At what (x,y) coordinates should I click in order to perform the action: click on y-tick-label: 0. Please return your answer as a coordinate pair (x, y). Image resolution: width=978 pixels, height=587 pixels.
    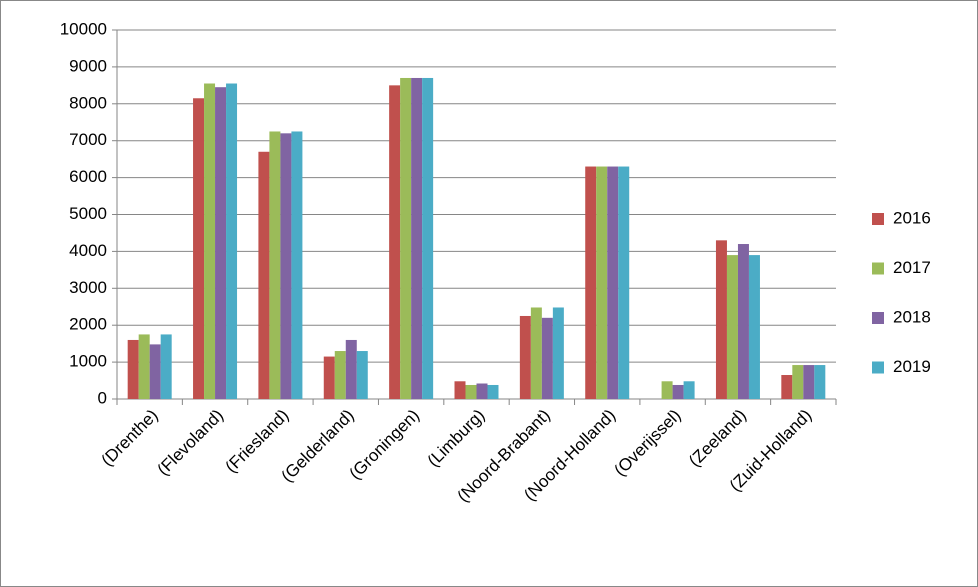
    Looking at the image, I should click on (102, 397).